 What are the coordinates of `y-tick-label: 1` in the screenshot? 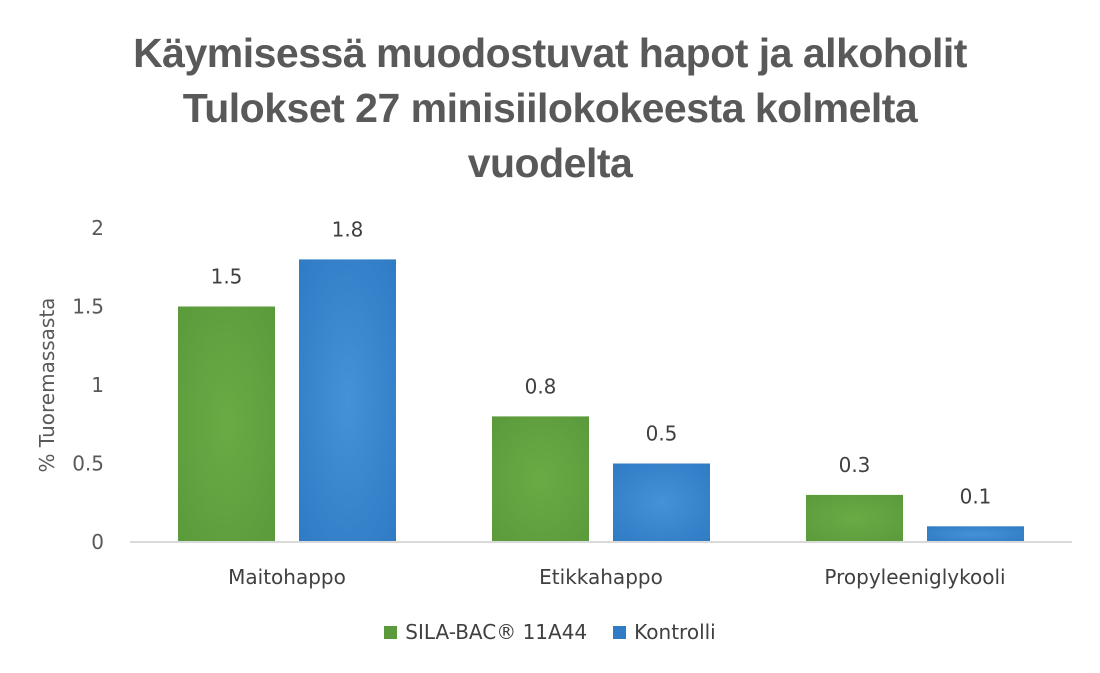 It's located at (97, 385).